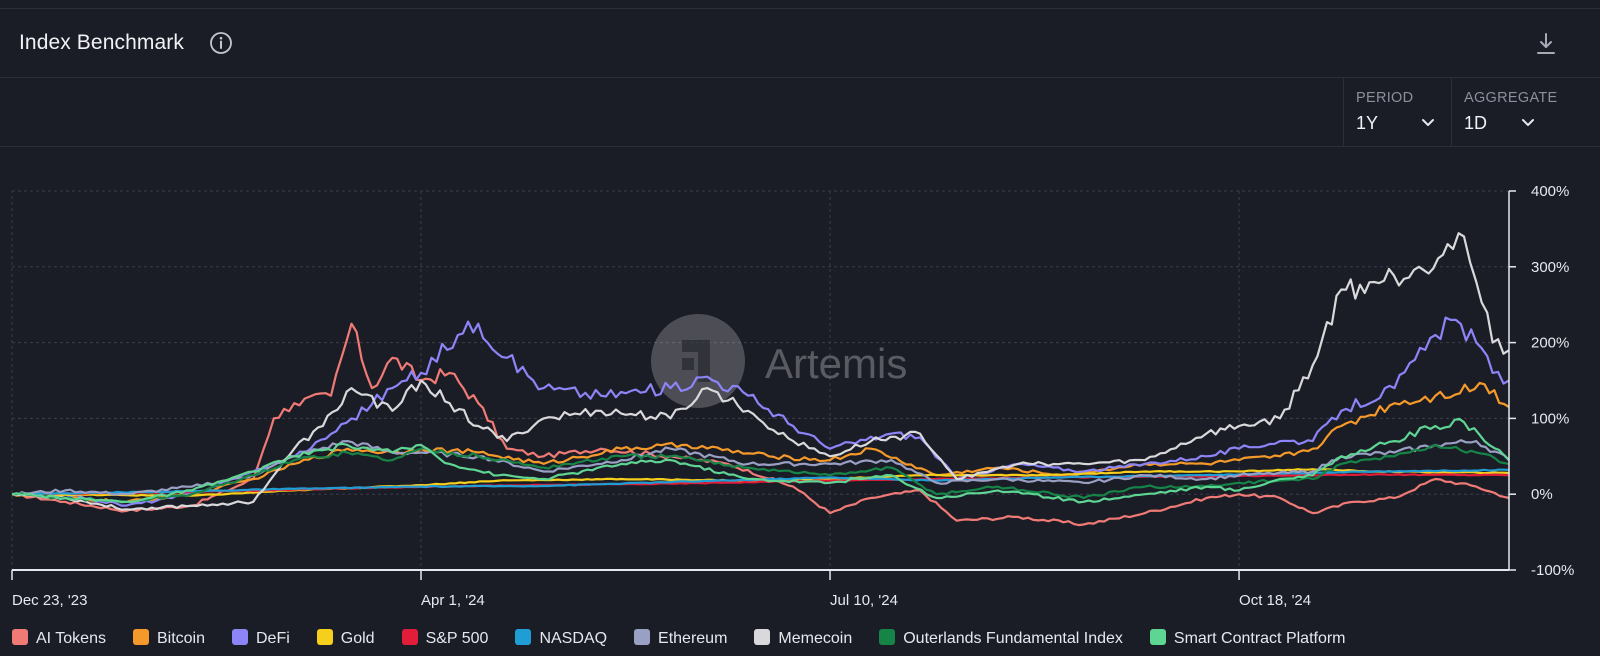 The image size is (1600, 656). I want to click on aggregate-select: AGGREGATE 1D, so click(1525, 111).